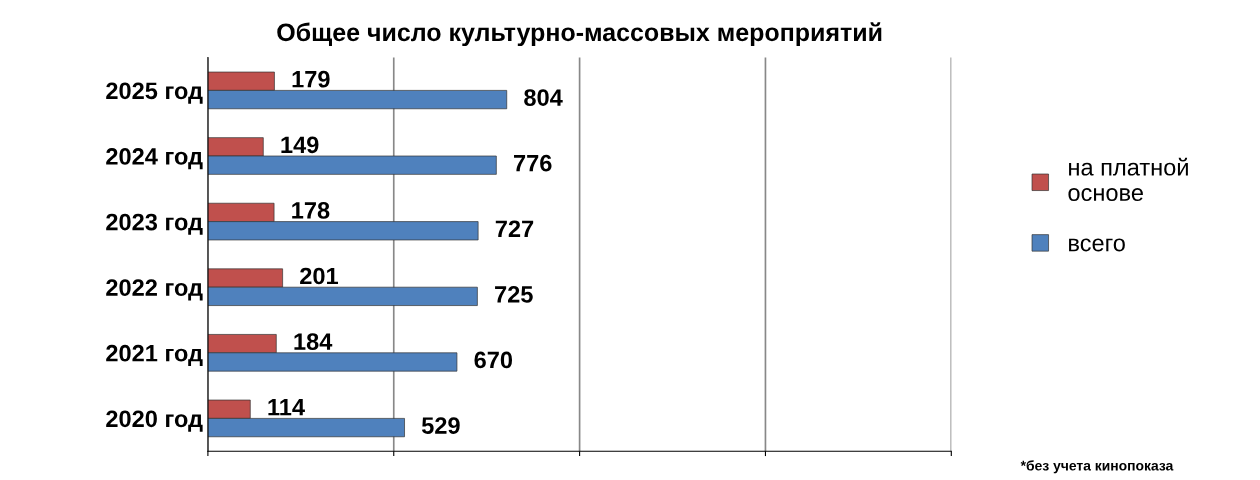 Image resolution: width=1260 pixels, height=480 pixels. What do you see at coordinates (514, 228) in the screenshot?
I see `data-label: 727` at bounding box center [514, 228].